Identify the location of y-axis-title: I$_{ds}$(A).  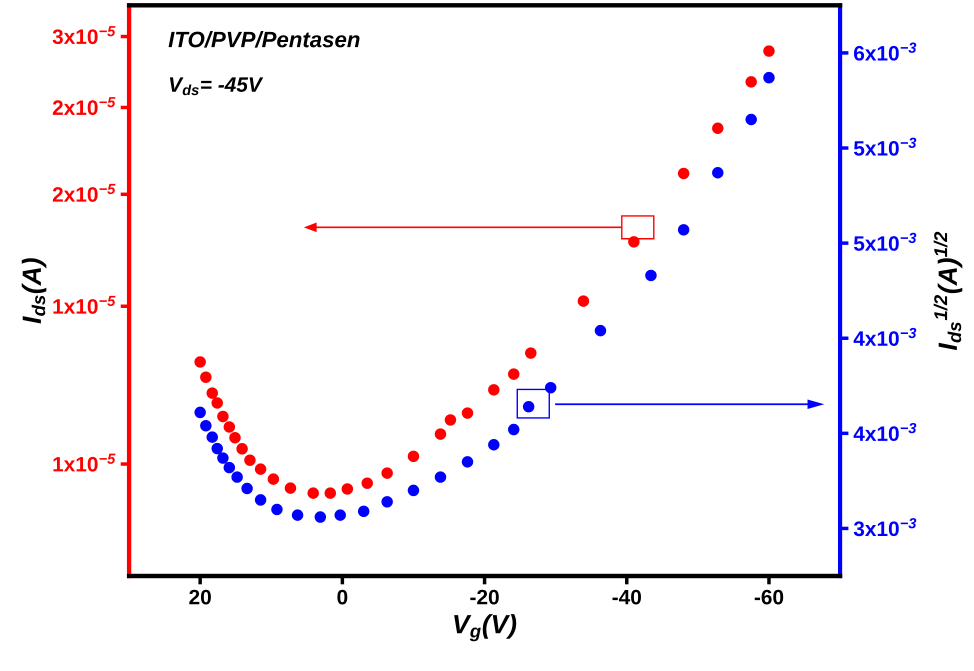
(34, 291).